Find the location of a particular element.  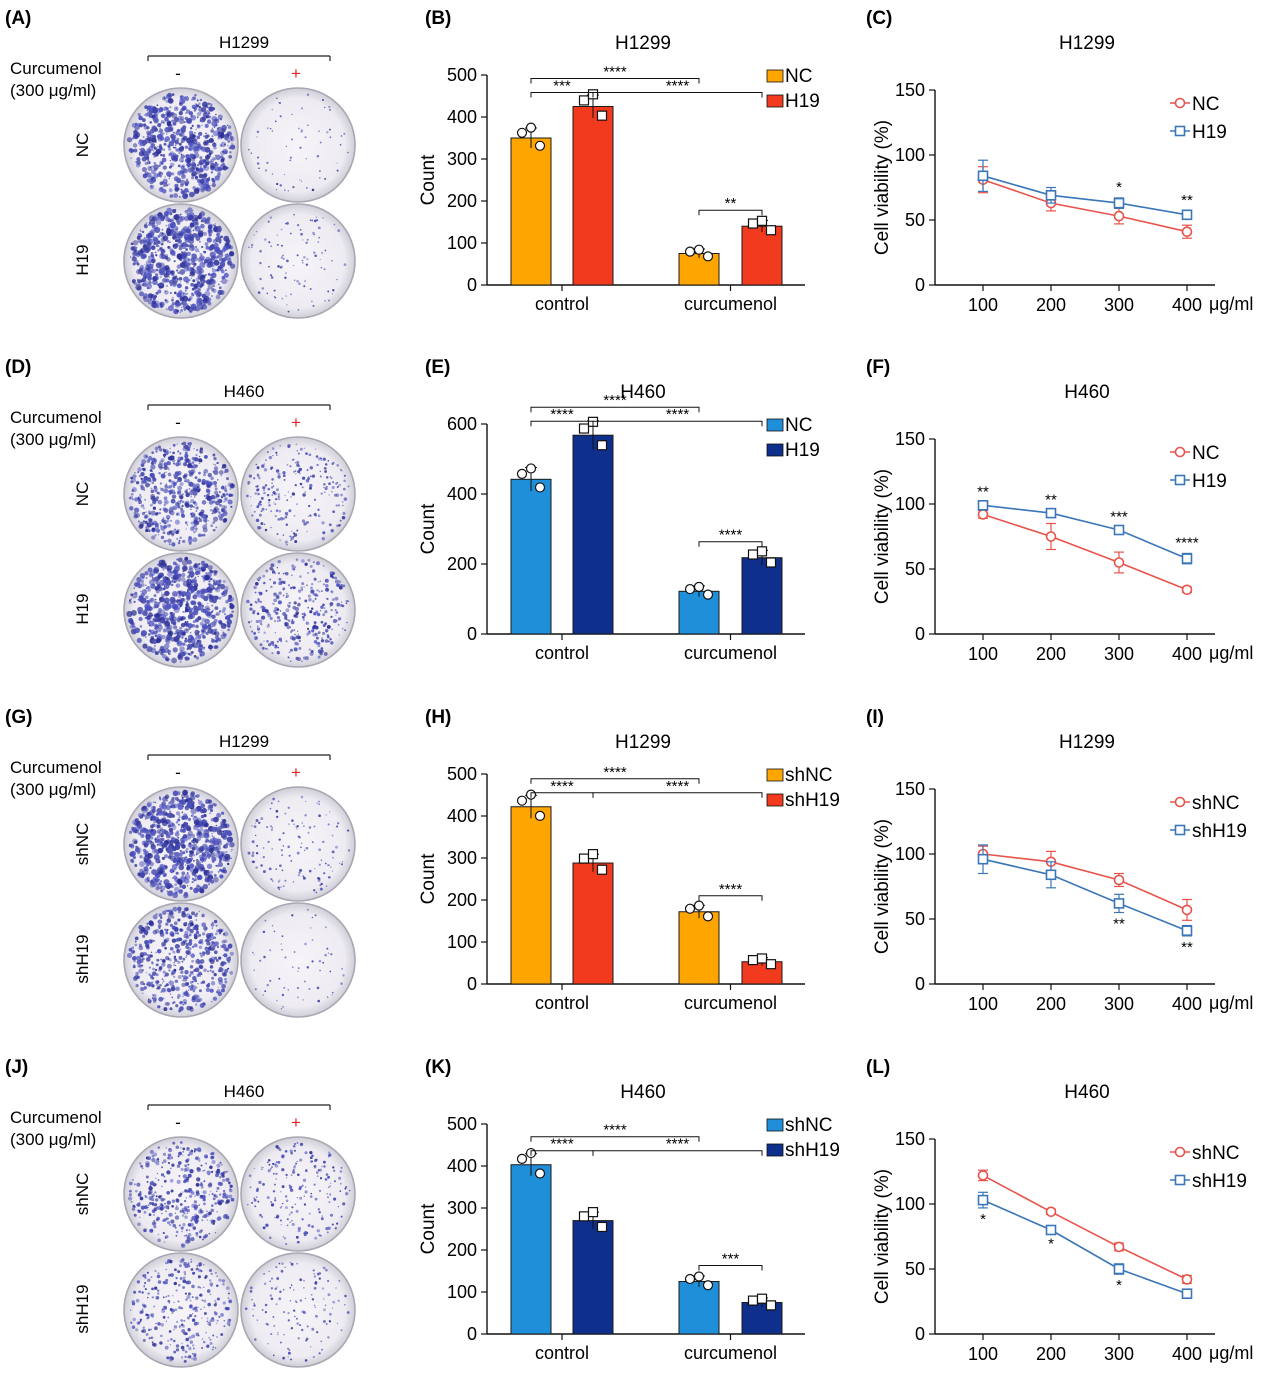

data-point is located at coordinates (1119, 216).